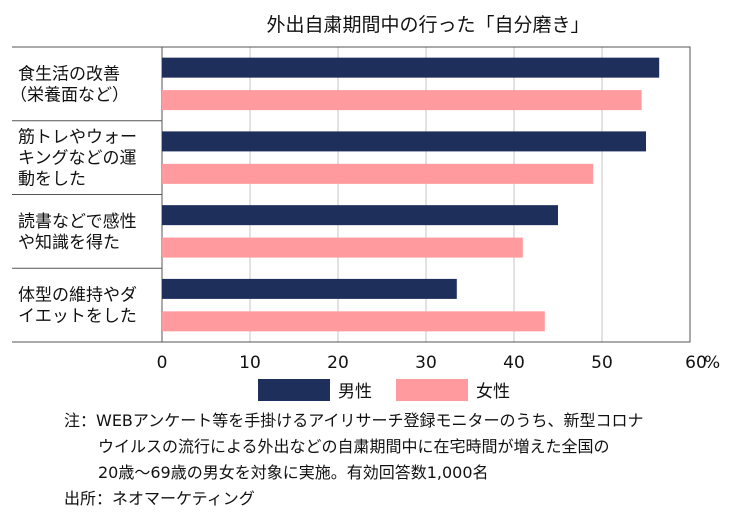 This screenshot has height=528, width=750. I want to click on x-tick-labels: 0 10 20 30 40 50 60, so click(432, 363).